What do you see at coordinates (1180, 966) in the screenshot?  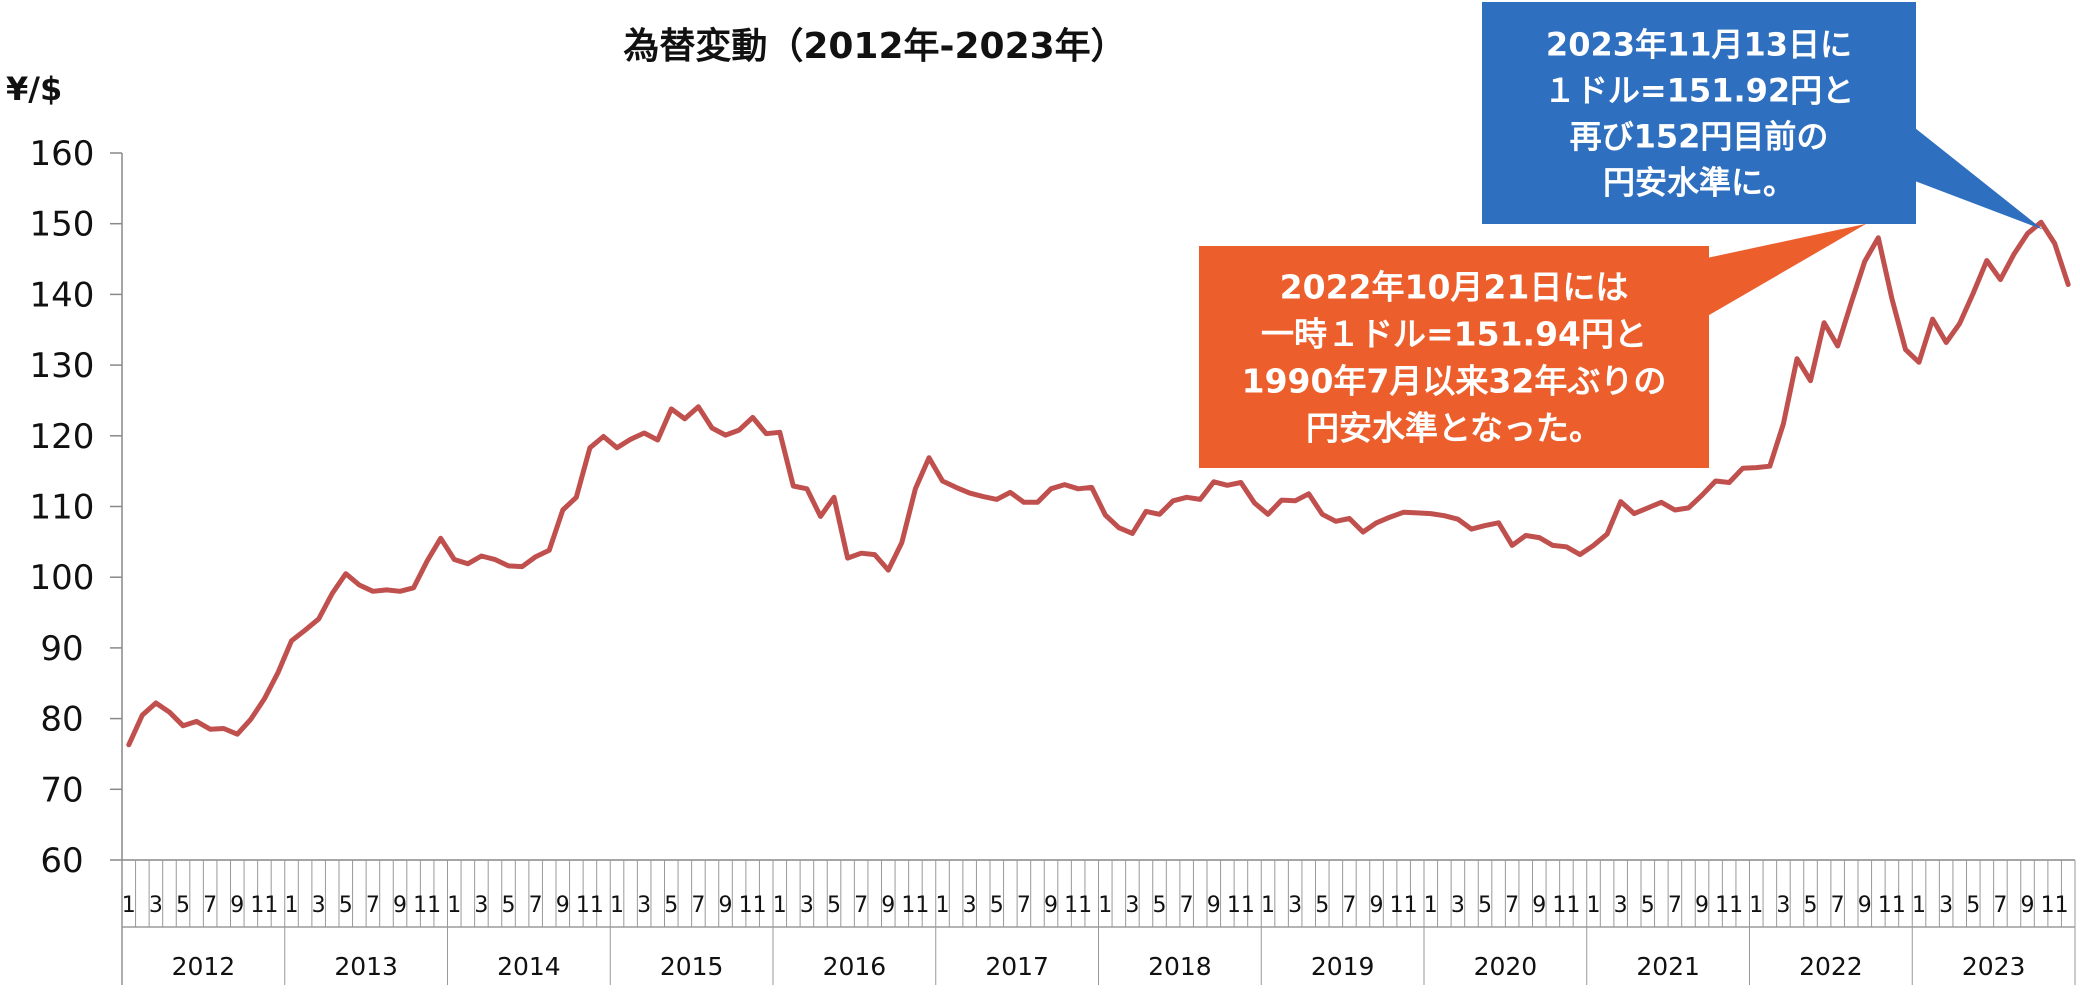 I see `year-label: 2018` at bounding box center [1180, 966].